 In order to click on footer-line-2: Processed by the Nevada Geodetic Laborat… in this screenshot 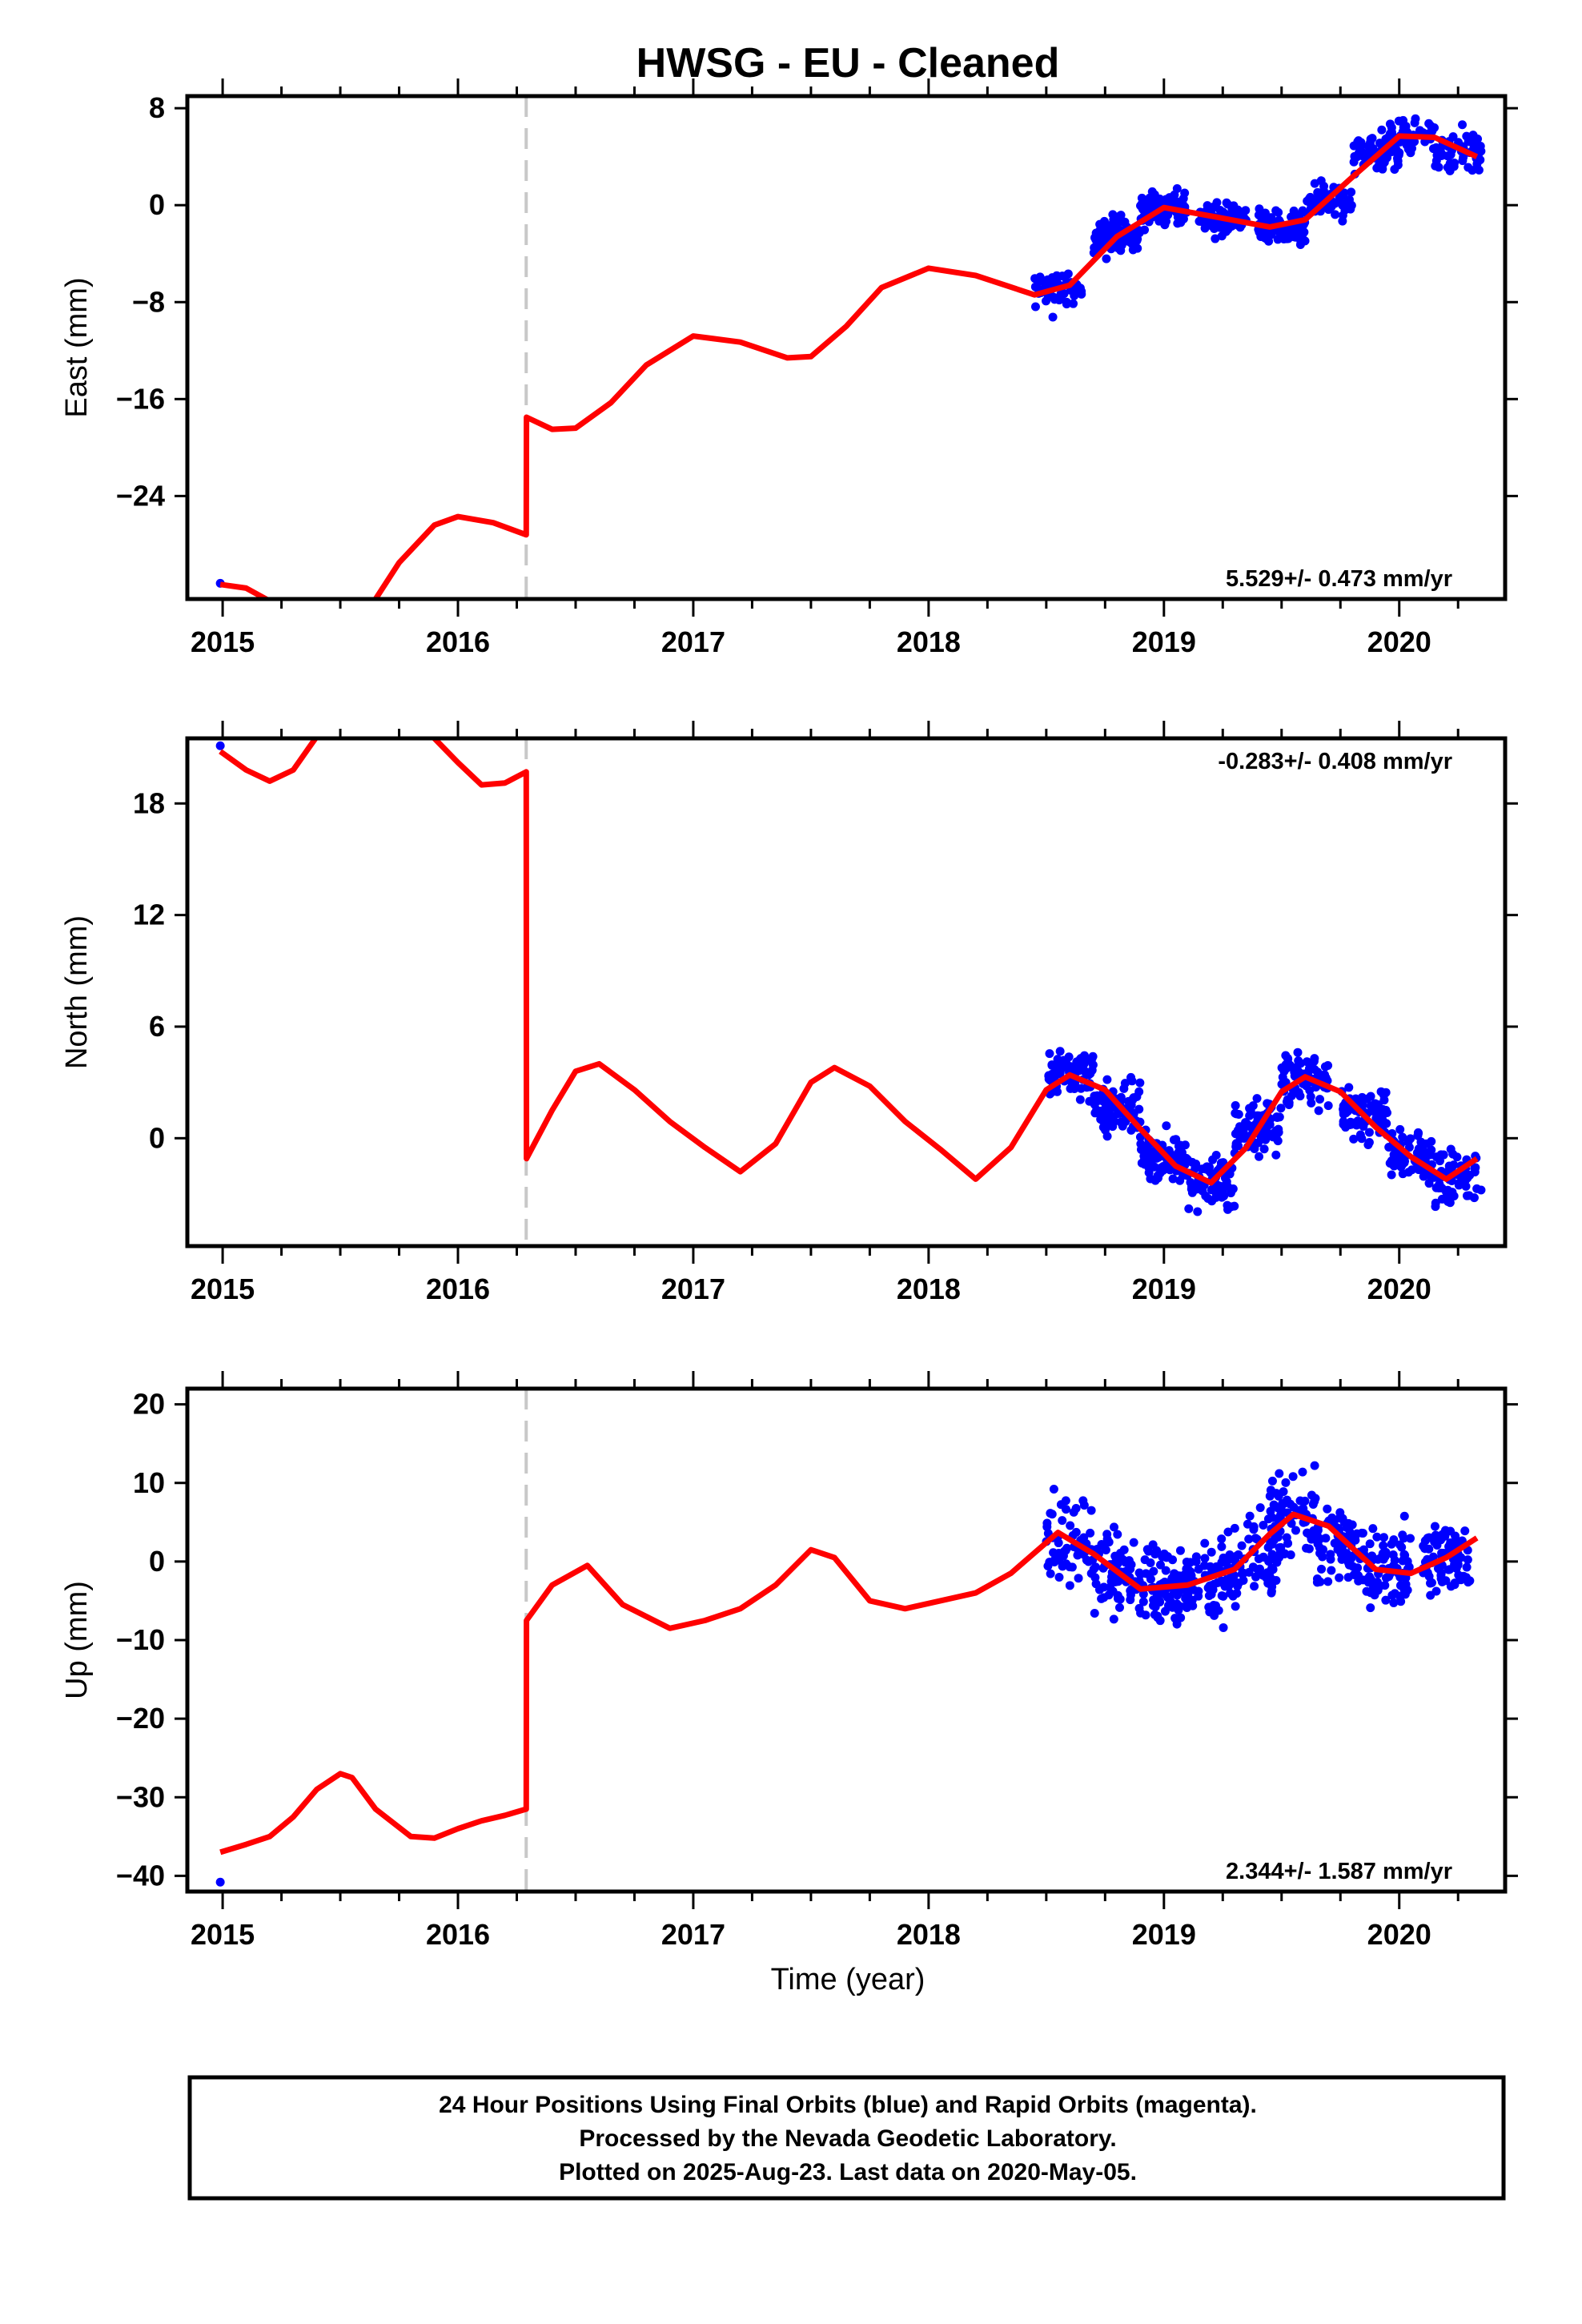, I will do `click(847, 2138)`.